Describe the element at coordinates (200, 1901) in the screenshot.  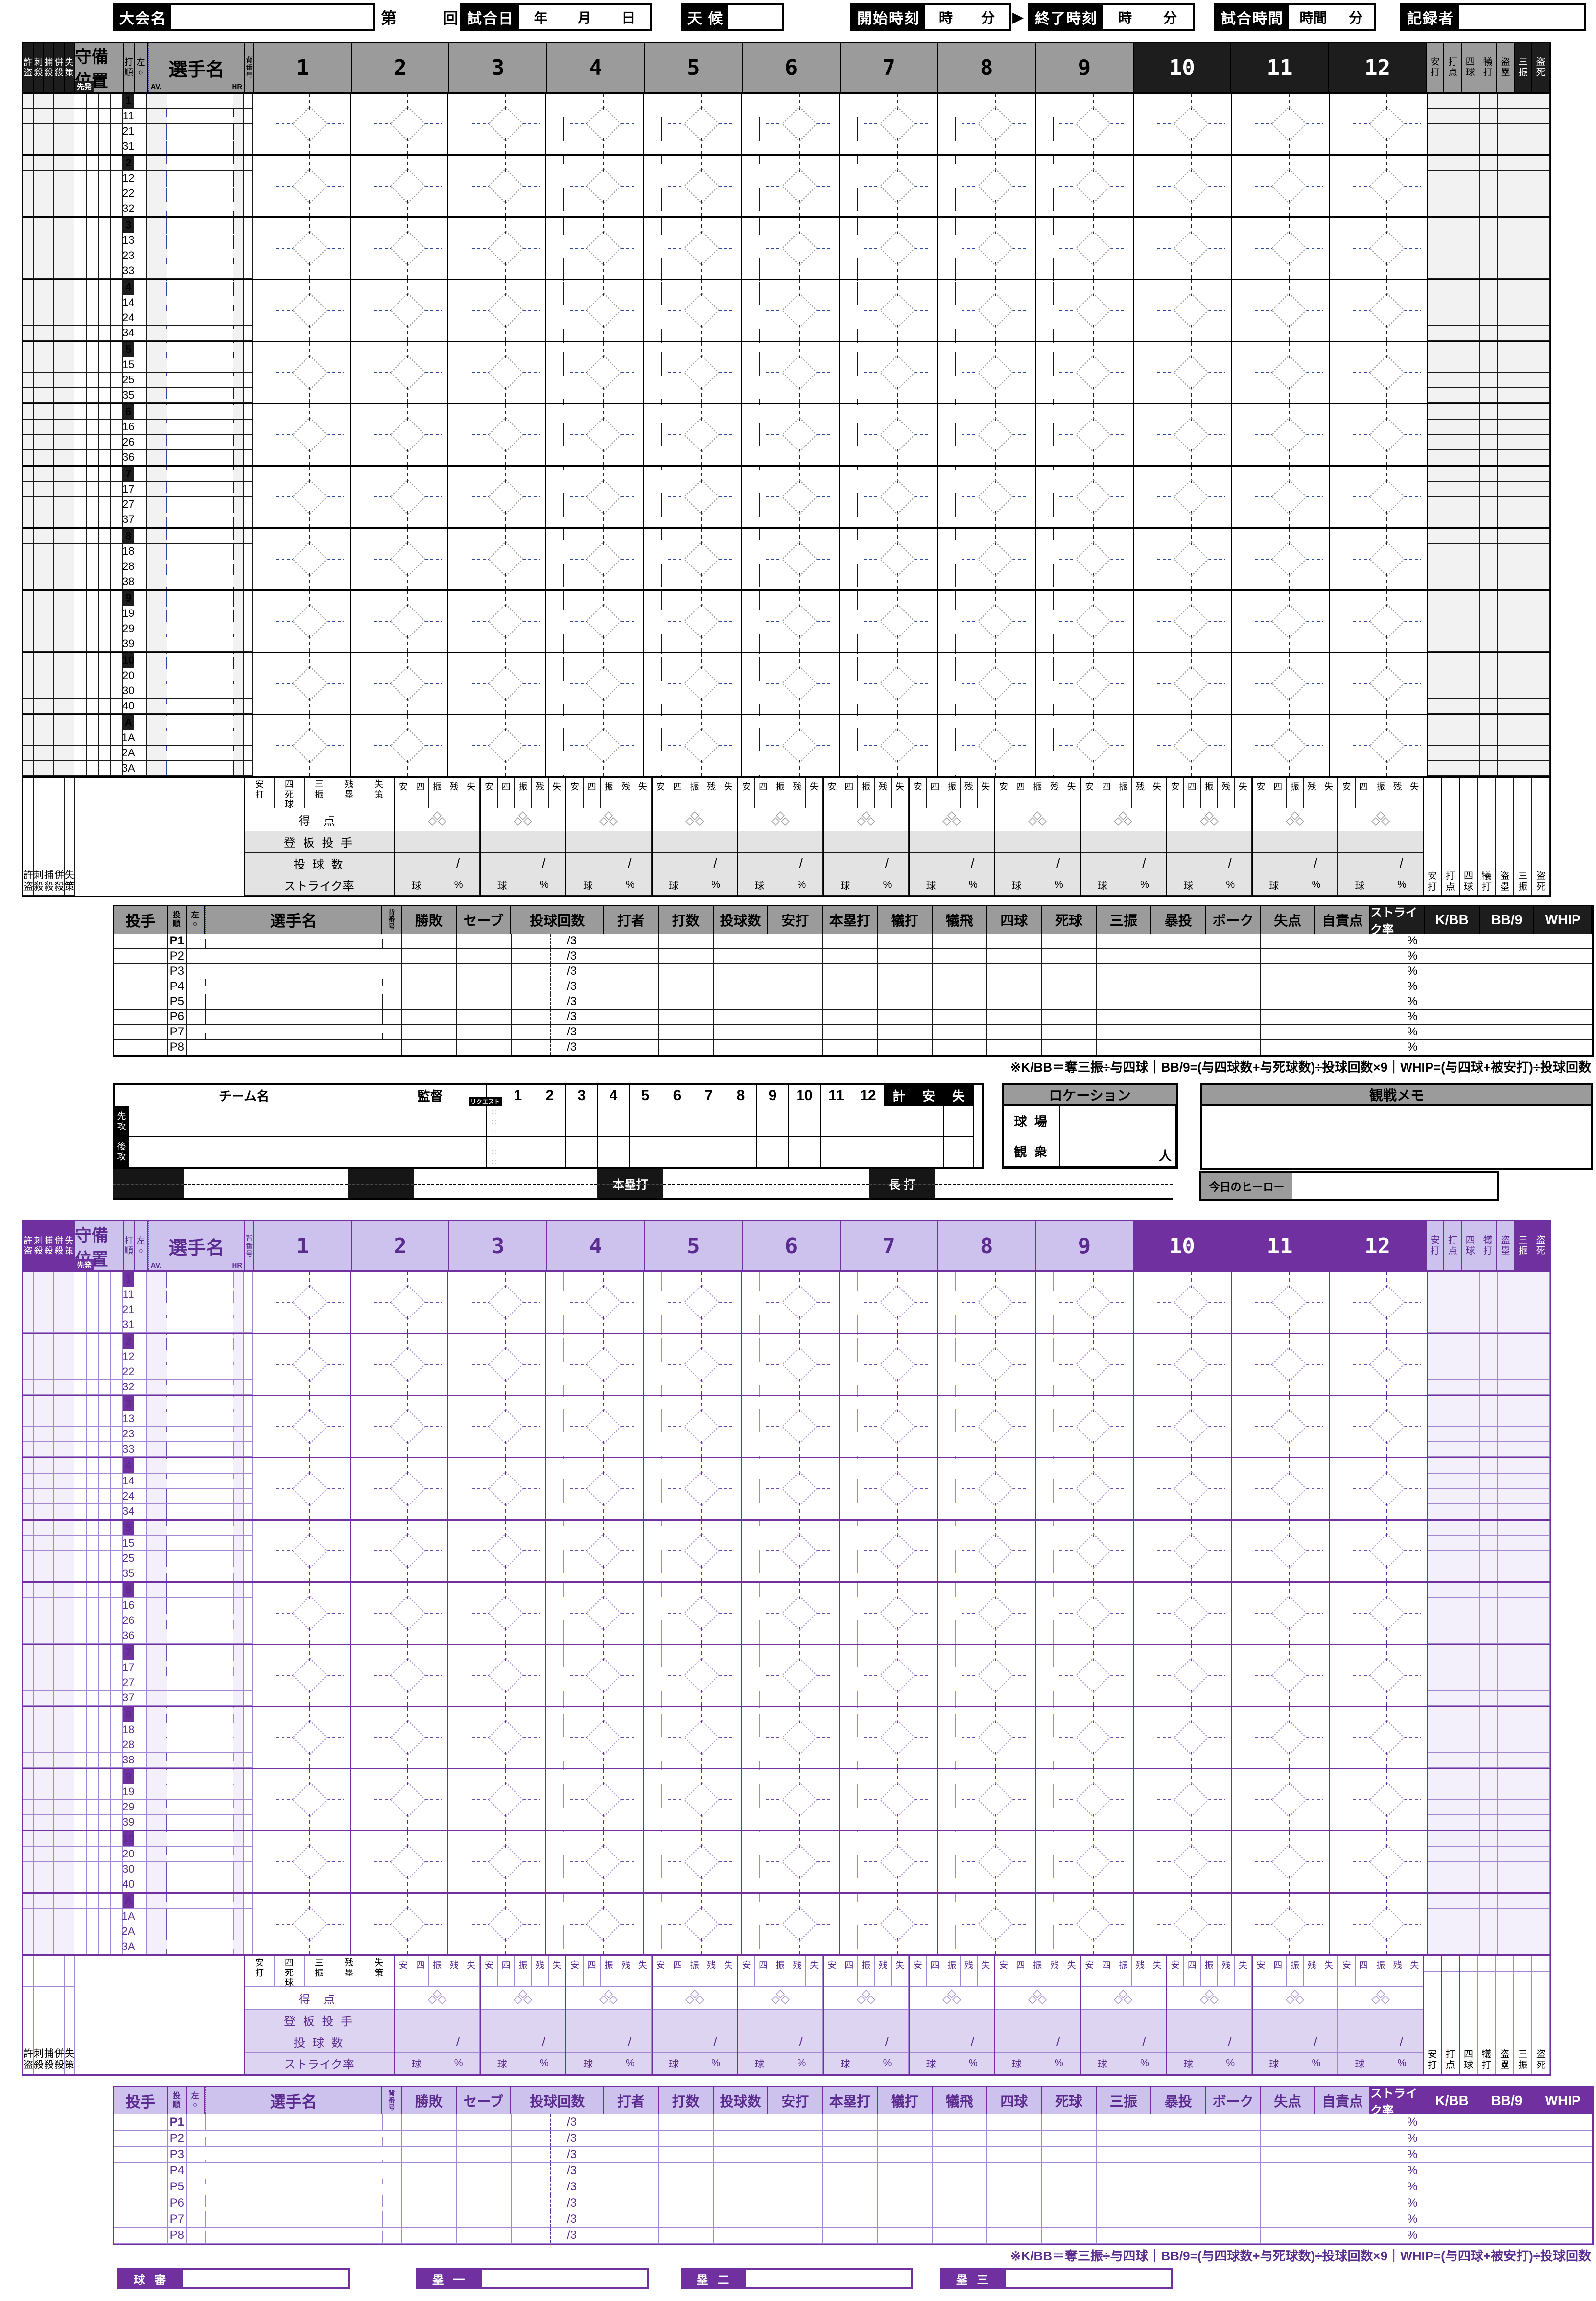
I see `player-name-input` at that location.